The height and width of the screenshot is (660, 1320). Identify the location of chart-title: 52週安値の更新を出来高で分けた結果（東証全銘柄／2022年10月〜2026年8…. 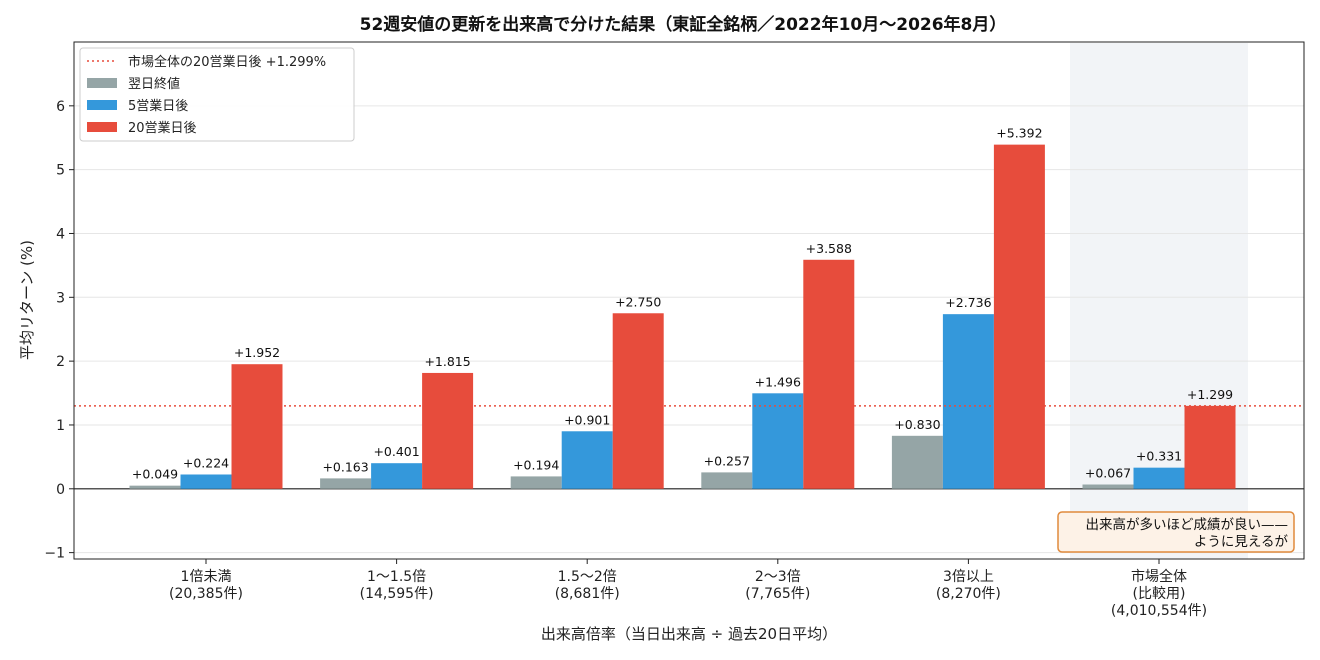
(683, 24).